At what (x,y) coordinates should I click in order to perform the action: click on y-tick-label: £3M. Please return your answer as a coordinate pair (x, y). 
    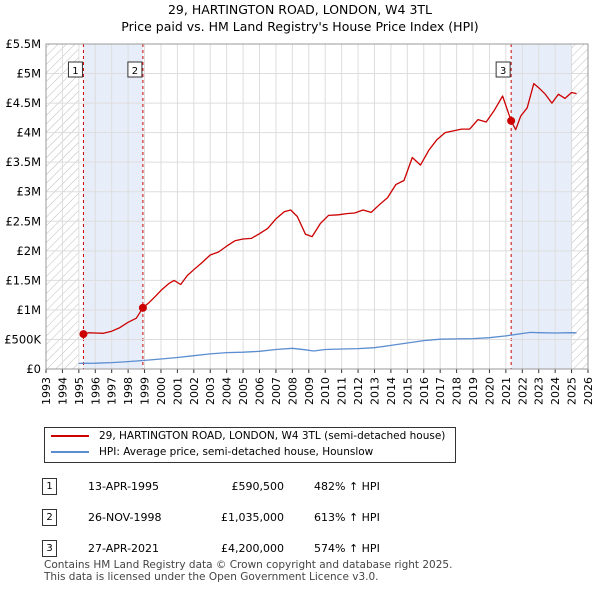
    Looking at the image, I should click on (28, 192).